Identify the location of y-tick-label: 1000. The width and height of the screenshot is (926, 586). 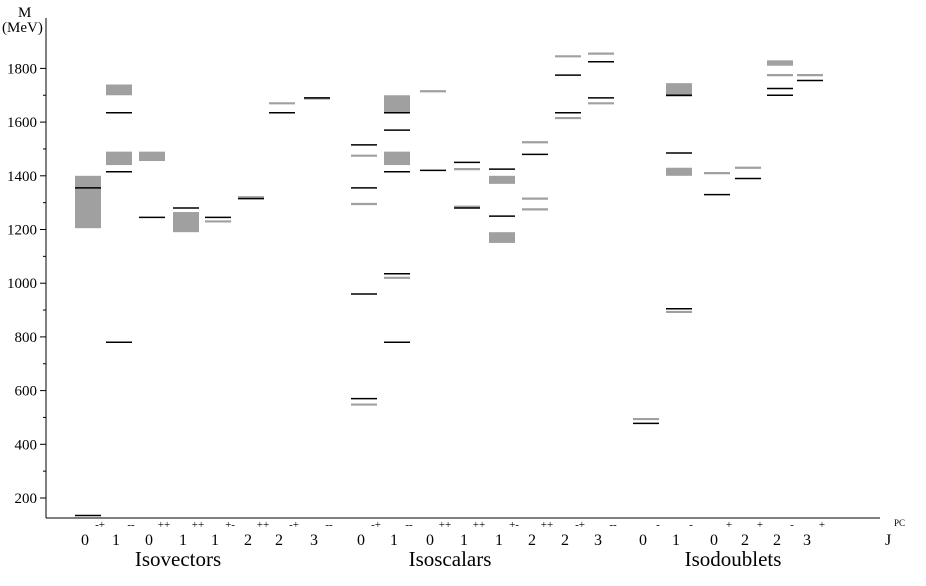
(22, 284).